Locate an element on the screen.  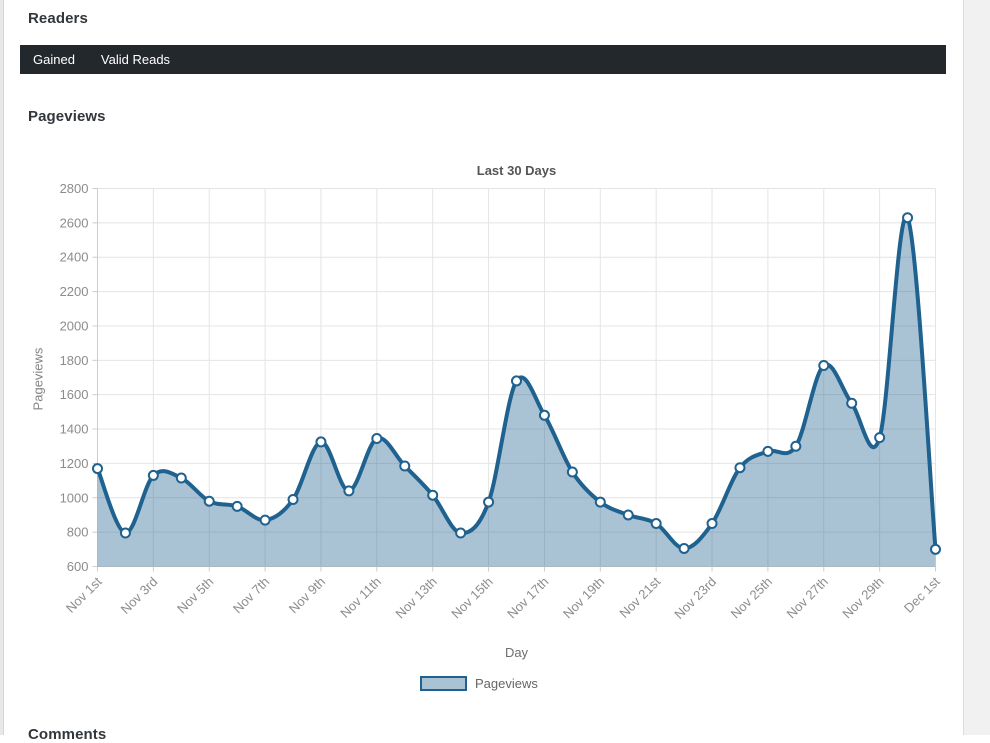
svg-text: Nov 11th is located at coordinates (360, 597).